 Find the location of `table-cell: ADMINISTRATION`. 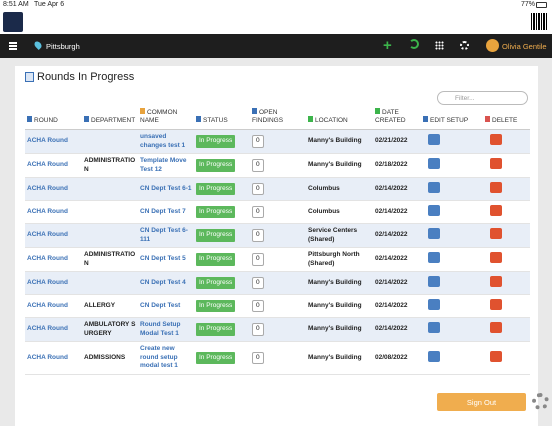

table-cell: ADMINISTRATION is located at coordinates (110, 259).